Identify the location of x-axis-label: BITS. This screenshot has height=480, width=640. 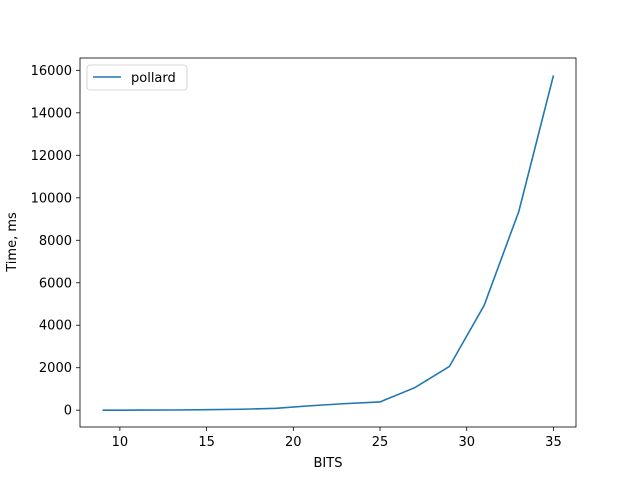
(328, 463).